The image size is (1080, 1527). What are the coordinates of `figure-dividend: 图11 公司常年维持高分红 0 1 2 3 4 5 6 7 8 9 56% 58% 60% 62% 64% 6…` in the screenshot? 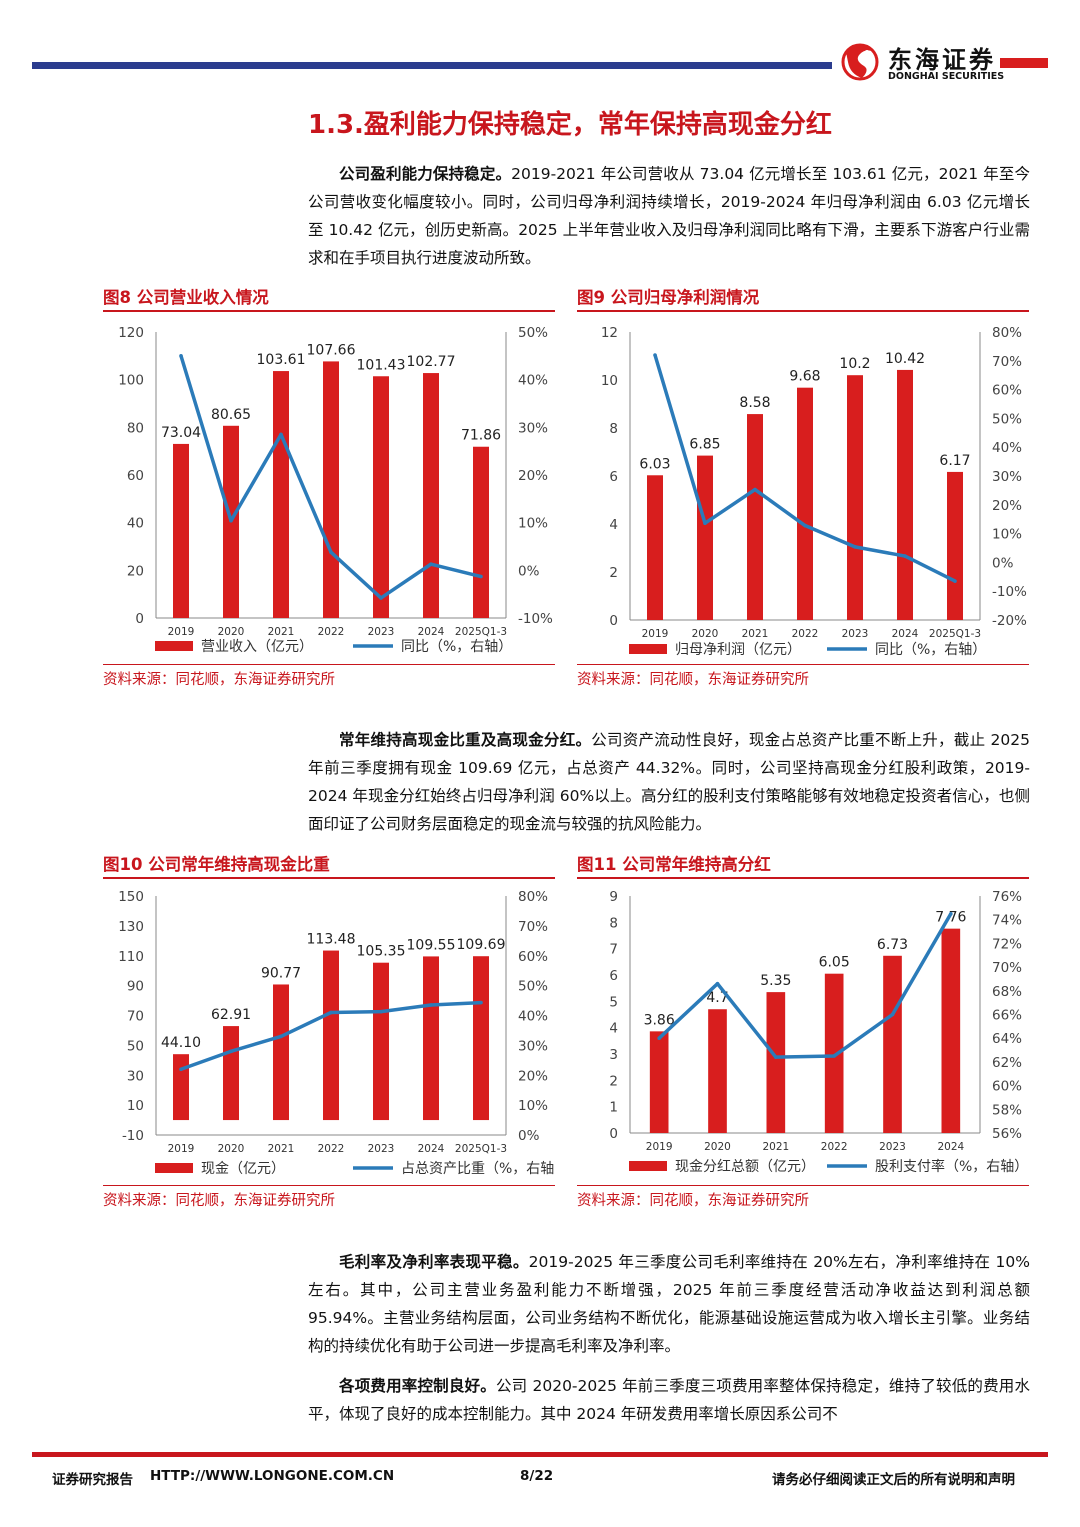 It's located at (803, 1033).